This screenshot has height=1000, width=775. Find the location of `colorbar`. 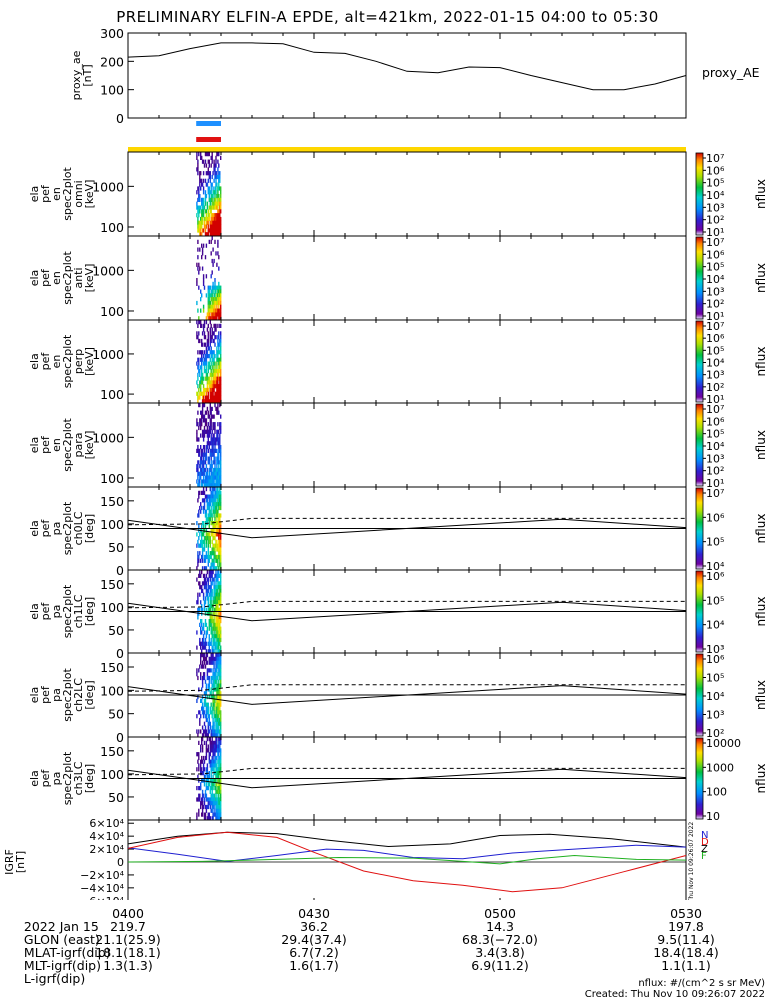

colorbar is located at coordinates (699, 528).